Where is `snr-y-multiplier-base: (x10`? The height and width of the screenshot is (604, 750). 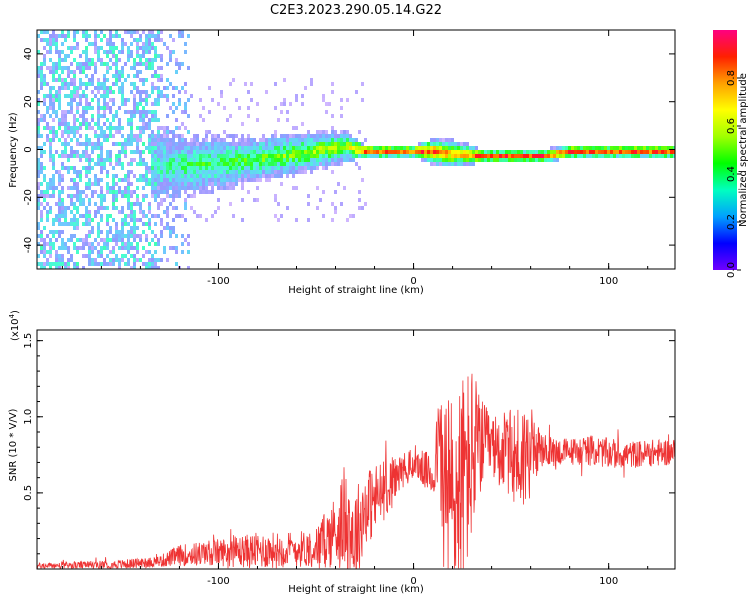 snr-y-multiplier-base: (x10 is located at coordinates (15, 329).